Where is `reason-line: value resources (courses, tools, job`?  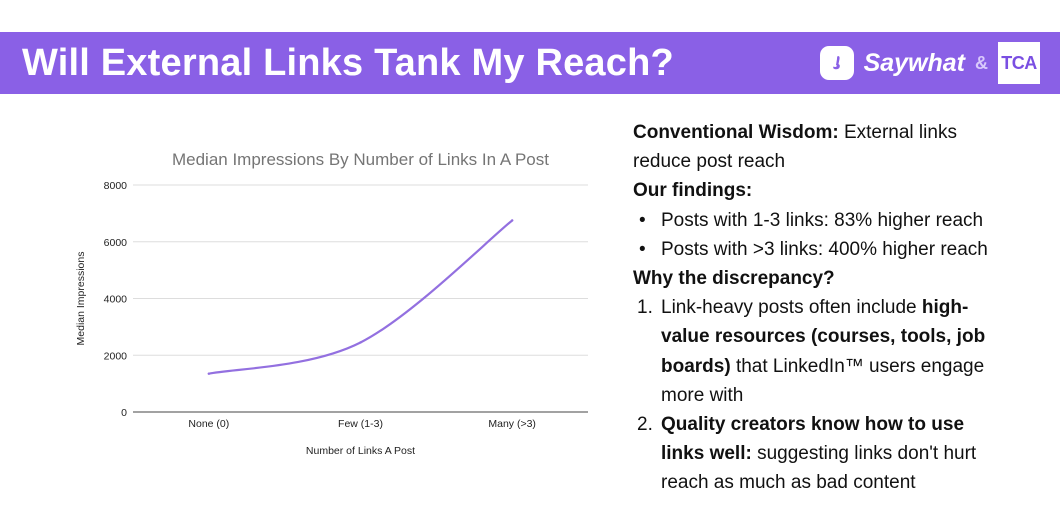 reason-line: value resources (courses, tools, job is located at coordinates (847, 336).